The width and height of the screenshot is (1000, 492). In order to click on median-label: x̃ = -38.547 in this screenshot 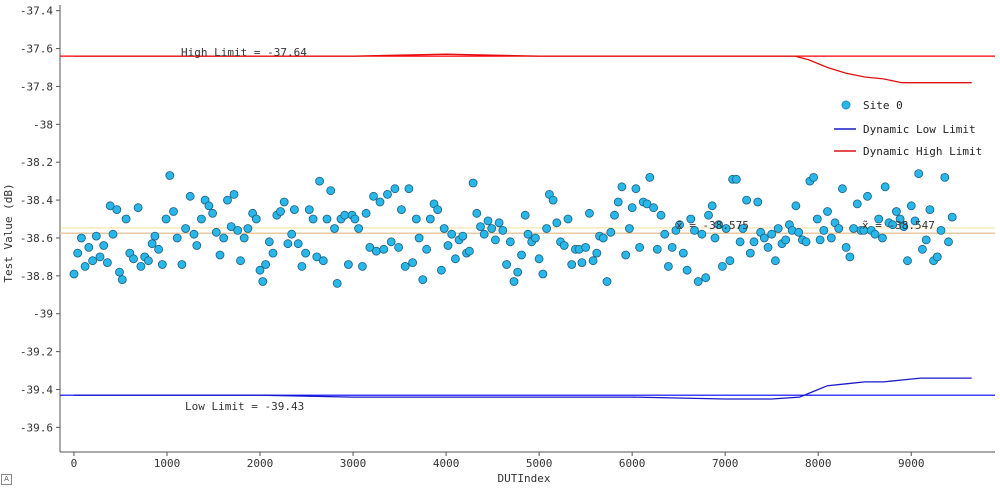, I will do `click(898, 225)`.